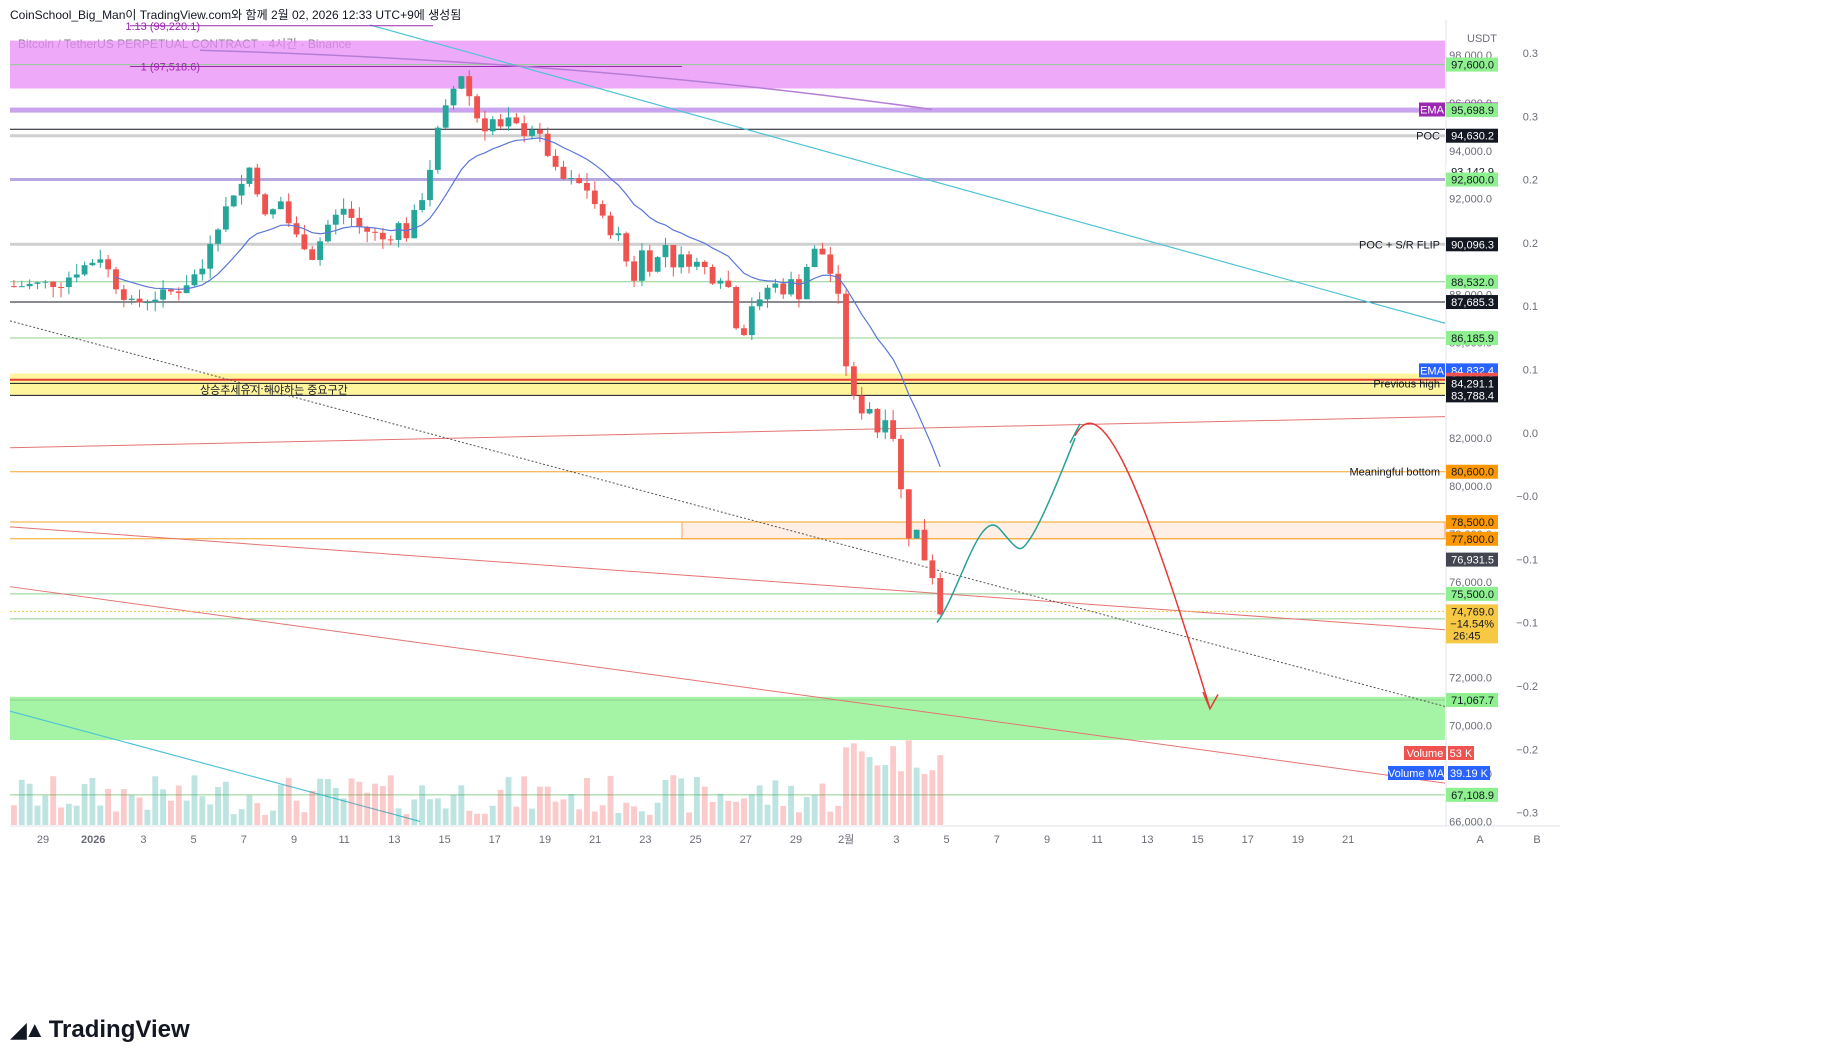  I want to click on price-tag: 86,185.9, so click(1472, 337).